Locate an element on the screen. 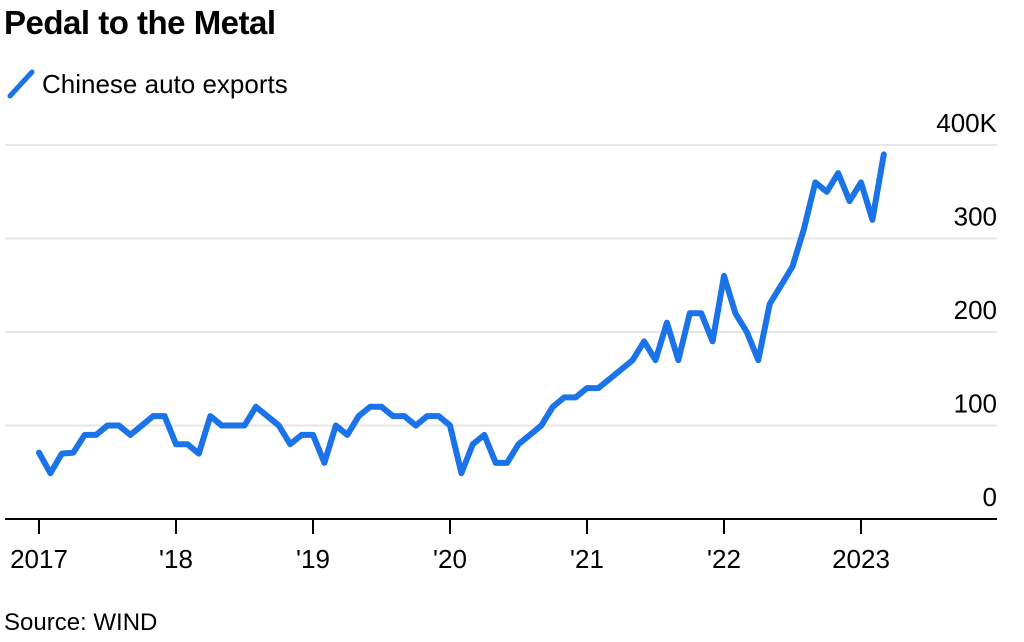  legend: Chinese auto exports is located at coordinates (147, 84).